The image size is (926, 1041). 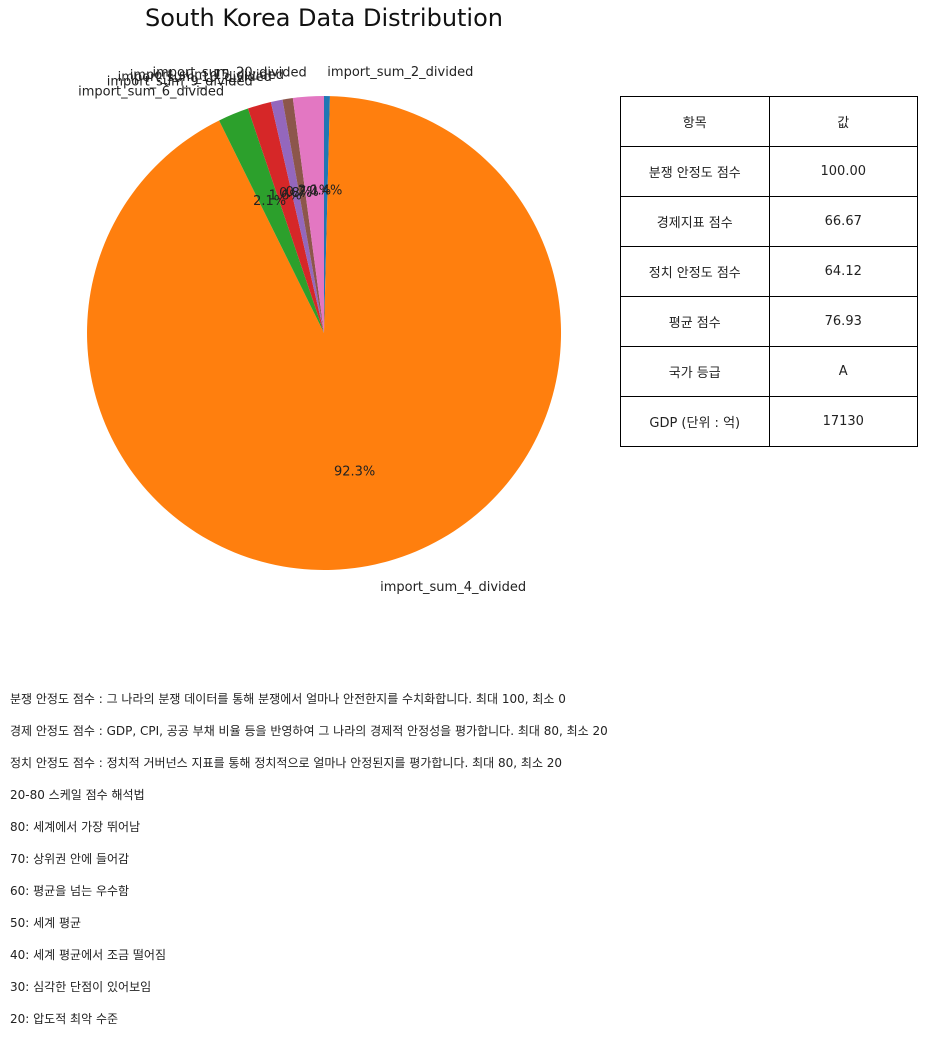 I want to click on slice-percent-label: 0.7%, so click(x=302, y=192).